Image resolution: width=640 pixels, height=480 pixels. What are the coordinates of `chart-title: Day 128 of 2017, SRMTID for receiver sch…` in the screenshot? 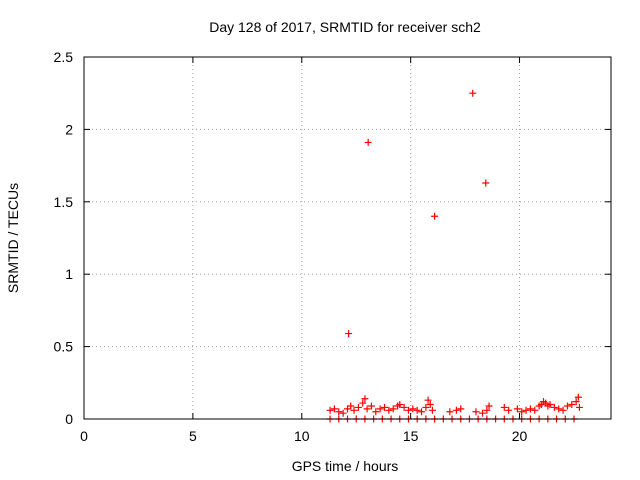 It's located at (345, 27).